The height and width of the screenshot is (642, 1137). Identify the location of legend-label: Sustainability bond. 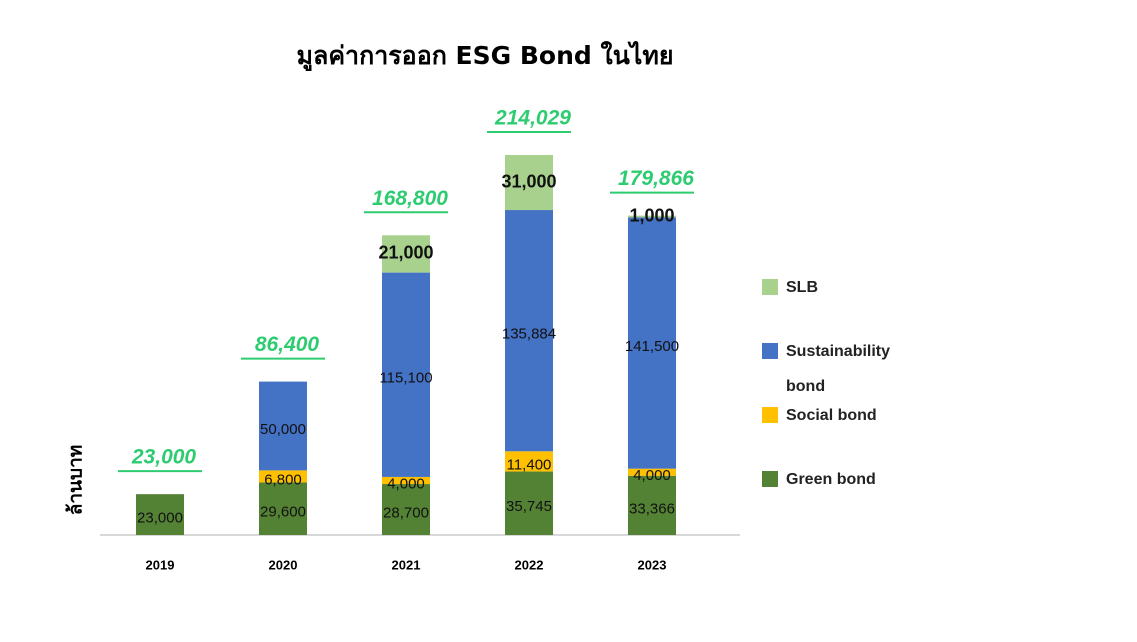
(838, 369).